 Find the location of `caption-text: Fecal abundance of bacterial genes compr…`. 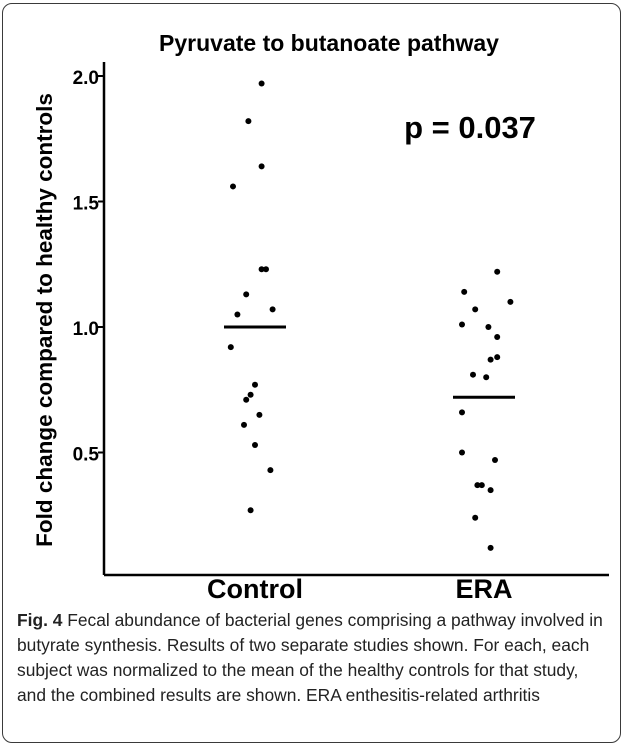

caption-text: Fecal abundance of bacterial genes compr… is located at coordinates (310, 657).